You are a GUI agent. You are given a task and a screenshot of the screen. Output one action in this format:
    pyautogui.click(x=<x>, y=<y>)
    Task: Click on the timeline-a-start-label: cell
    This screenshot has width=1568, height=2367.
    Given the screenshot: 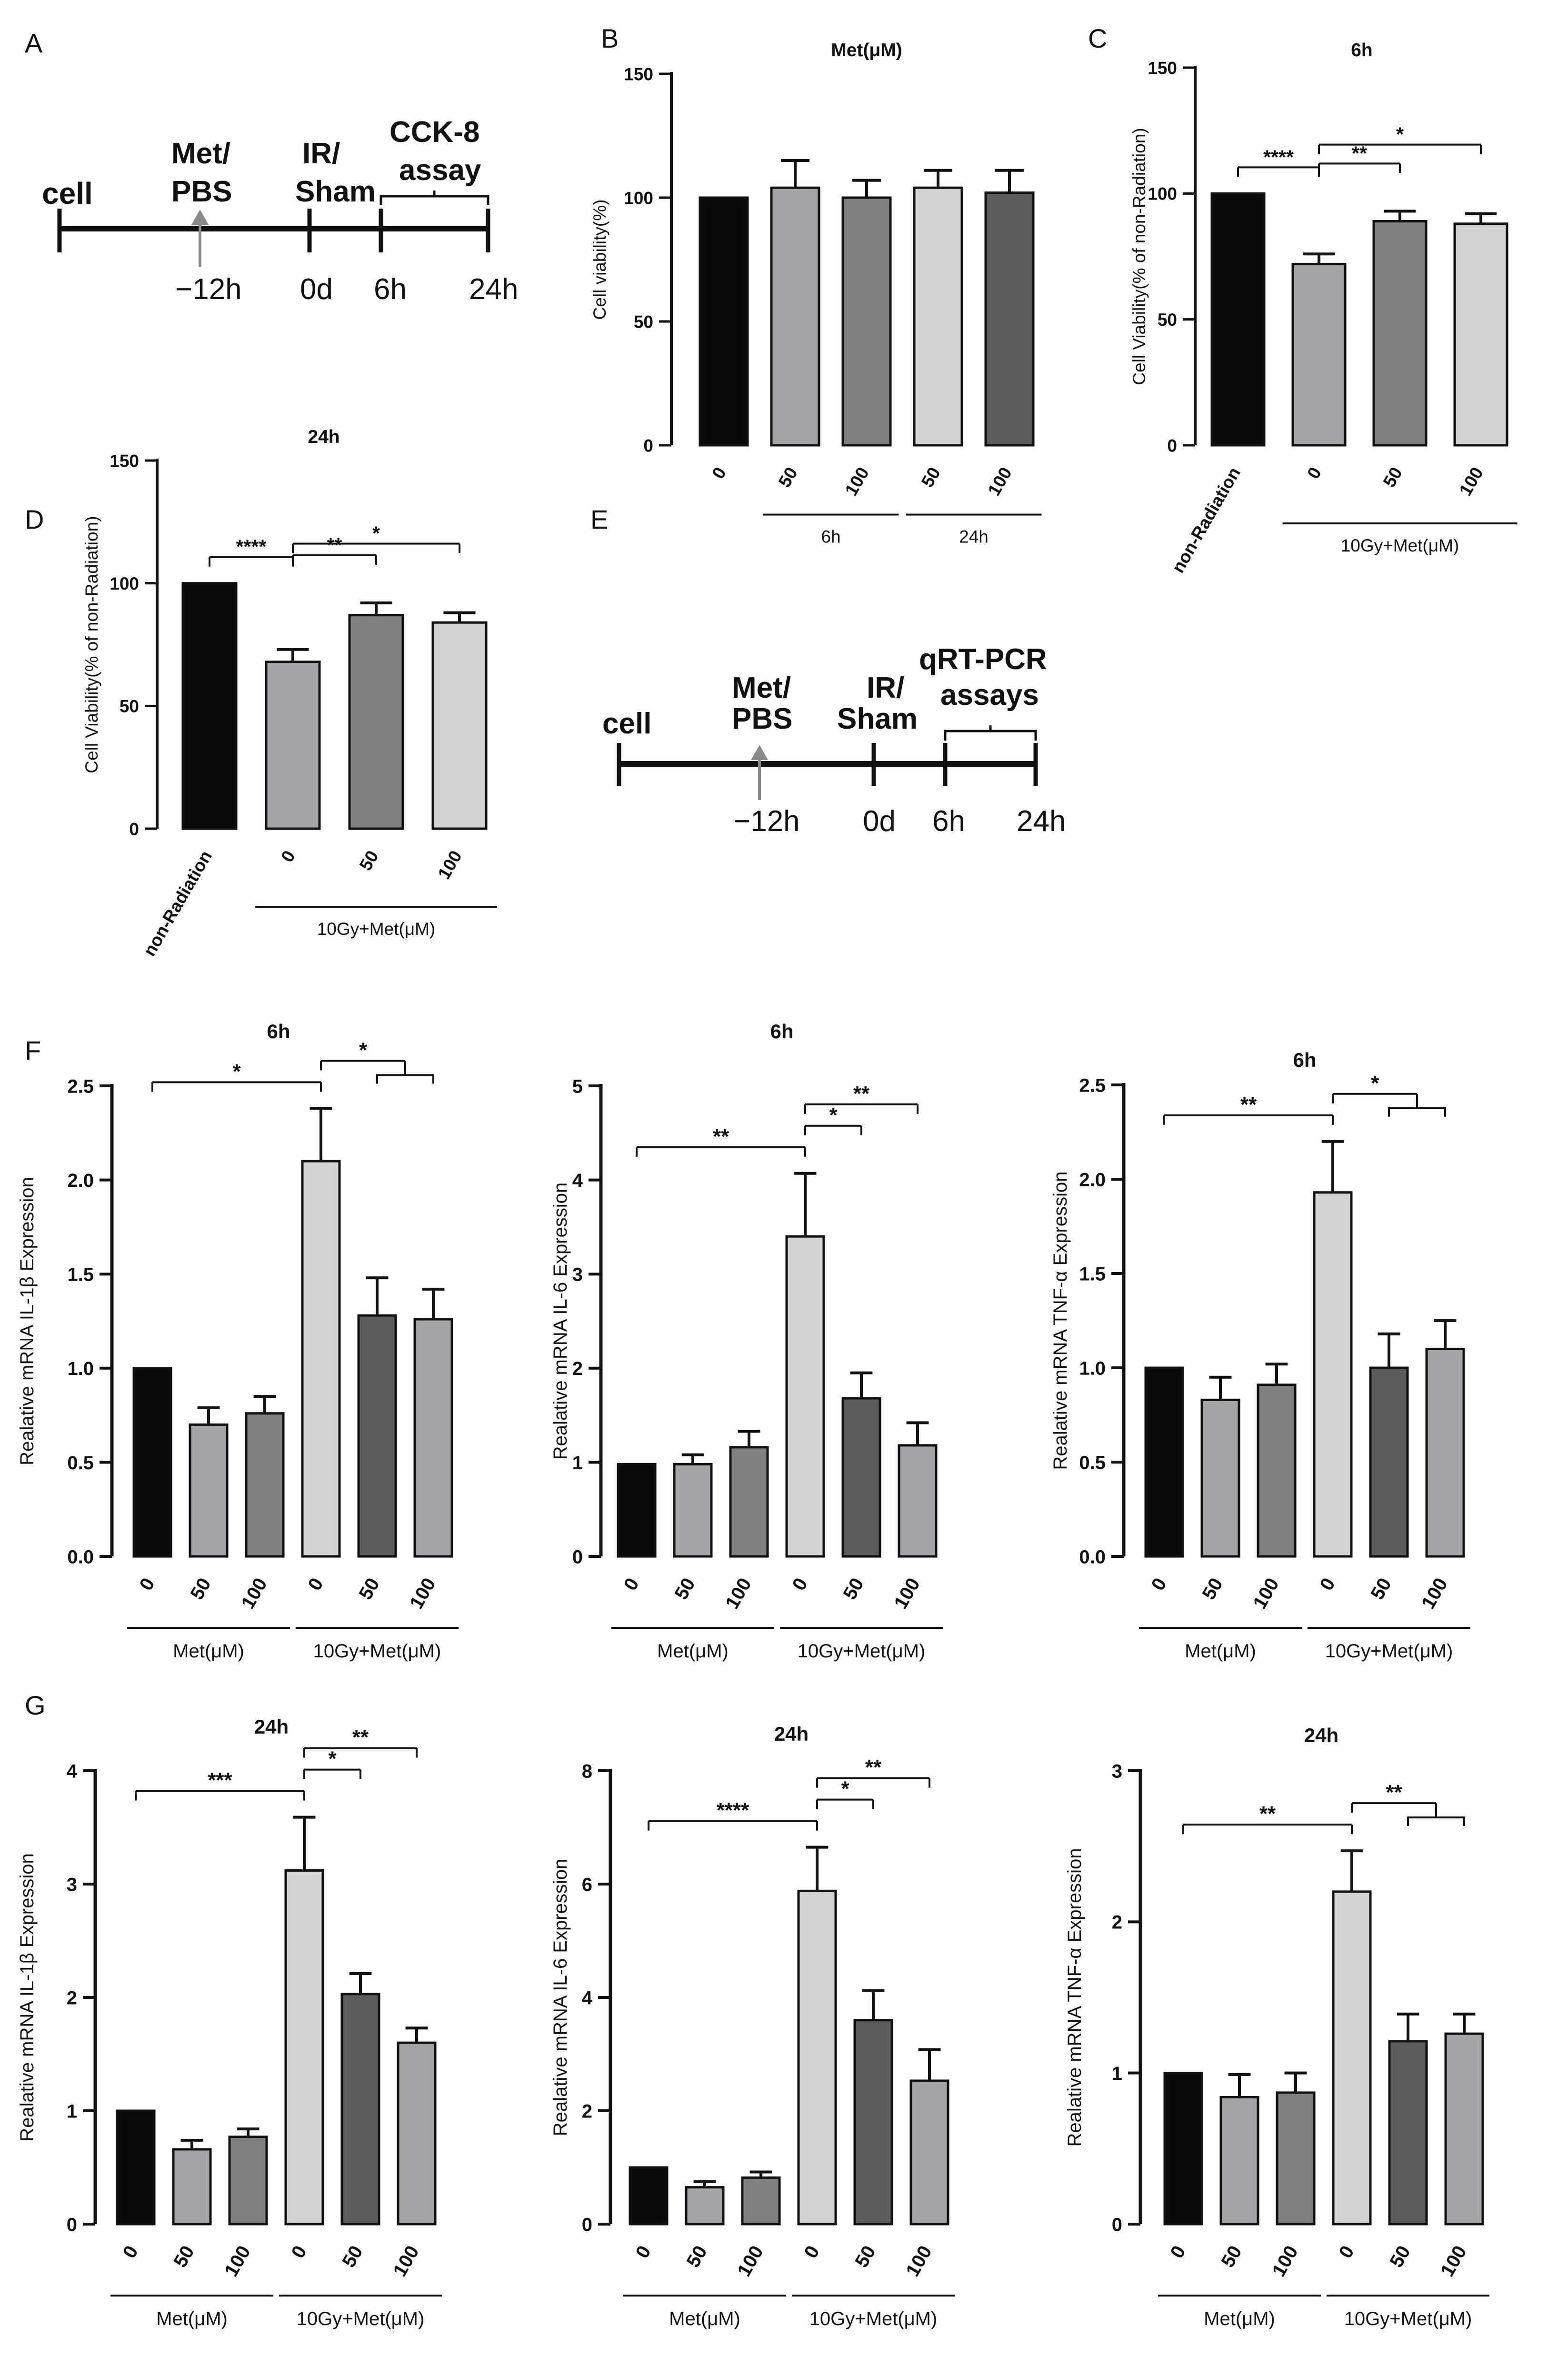 What is the action you would take?
    pyautogui.click(x=67, y=193)
    